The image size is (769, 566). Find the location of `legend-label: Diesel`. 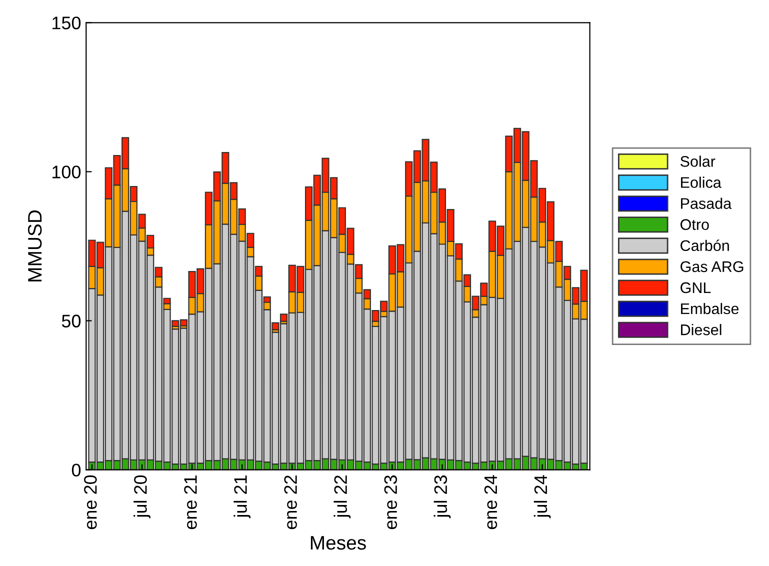

legend-label: Diesel is located at coordinates (701, 330).